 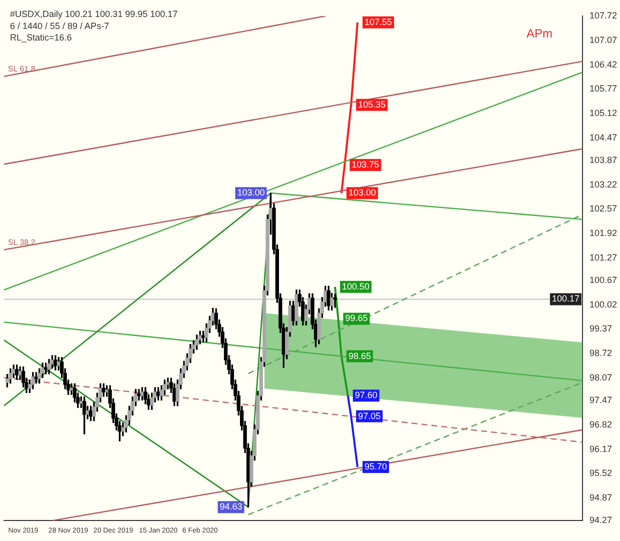 I want to click on y-tick-label: 96.82, so click(x=600, y=424).